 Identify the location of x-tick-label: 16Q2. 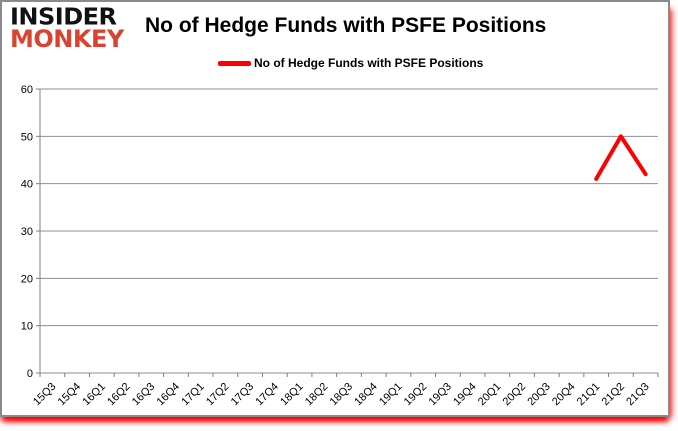
(119, 395).